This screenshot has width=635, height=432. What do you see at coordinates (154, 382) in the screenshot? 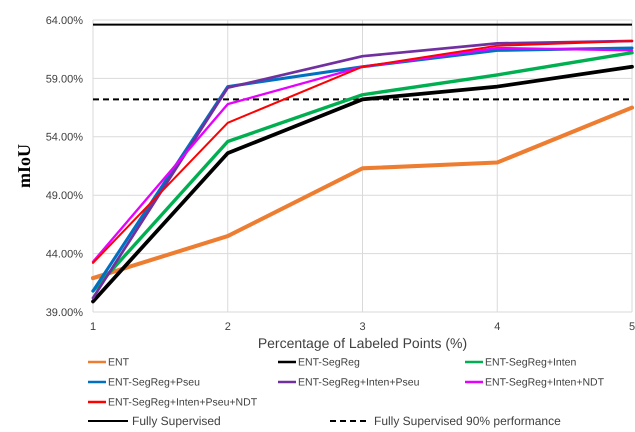
I see `legend-label: ENT-SegReg+Pseu` at bounding box center [154, 382].